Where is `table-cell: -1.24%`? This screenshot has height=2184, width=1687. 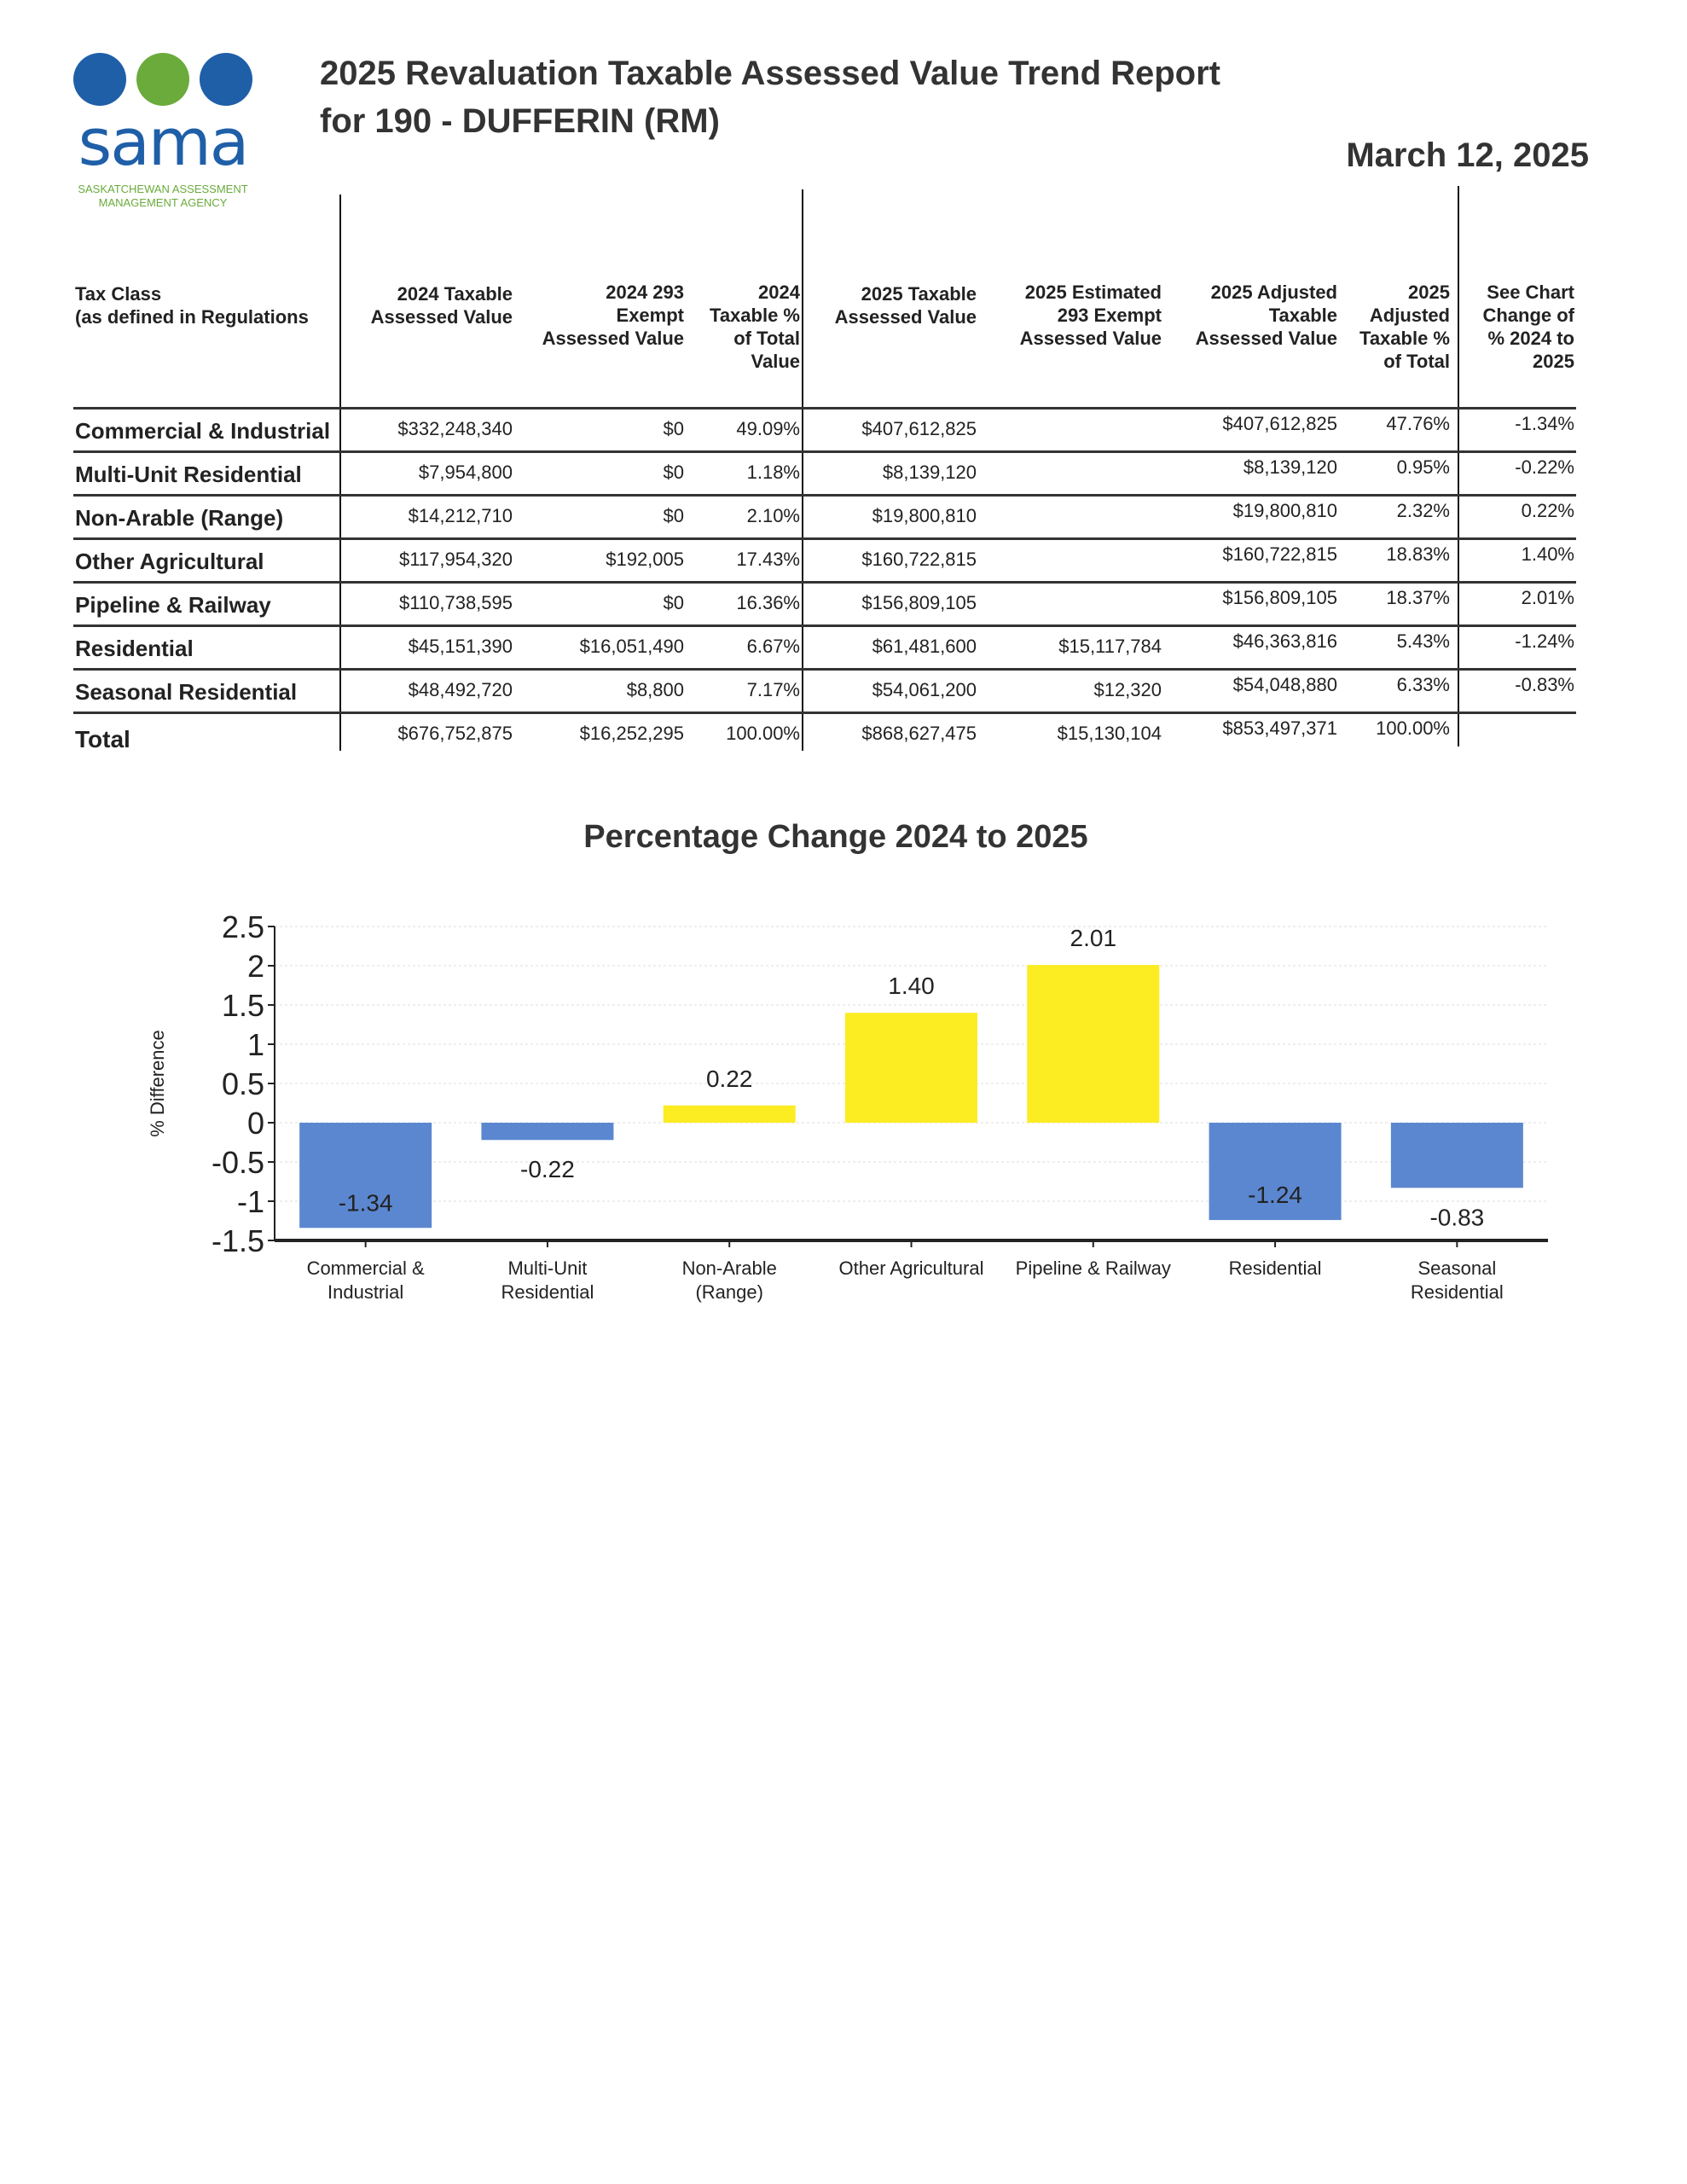 table-cell: -1.24% is located at coordinates (1544, 641).